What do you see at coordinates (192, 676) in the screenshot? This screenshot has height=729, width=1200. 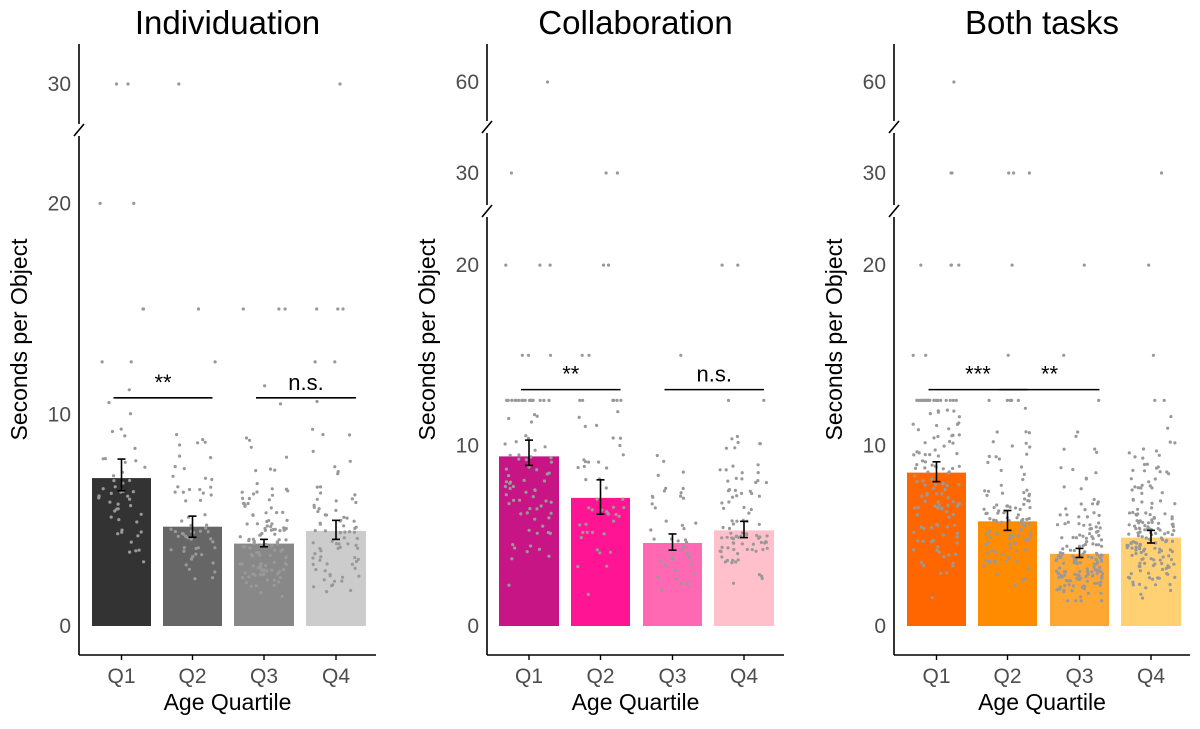 I see `x-tick-label: Q2` at bounding box center [192, 676].